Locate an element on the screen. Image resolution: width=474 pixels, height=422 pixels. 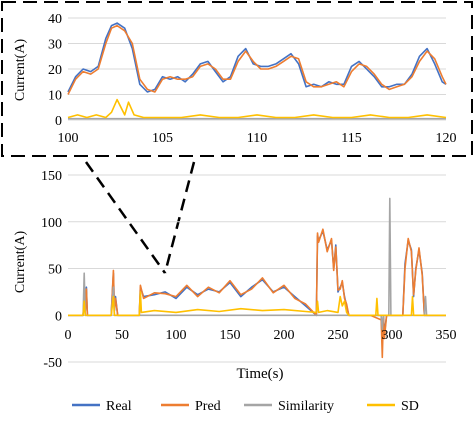
main-y-tick-label: 50 is located at coordinates (55, 270).